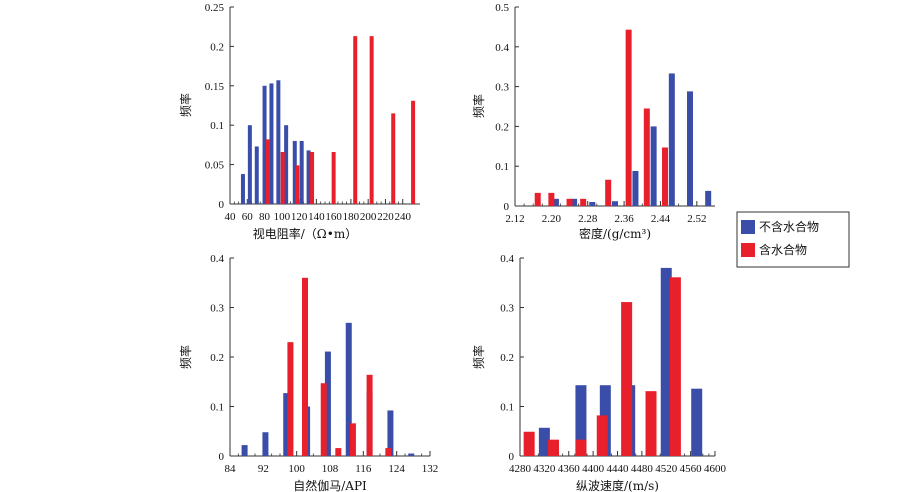 The height and width of the screenshot is (492, 900). I want to click on x-tick-label: 240, so click(402, 217).